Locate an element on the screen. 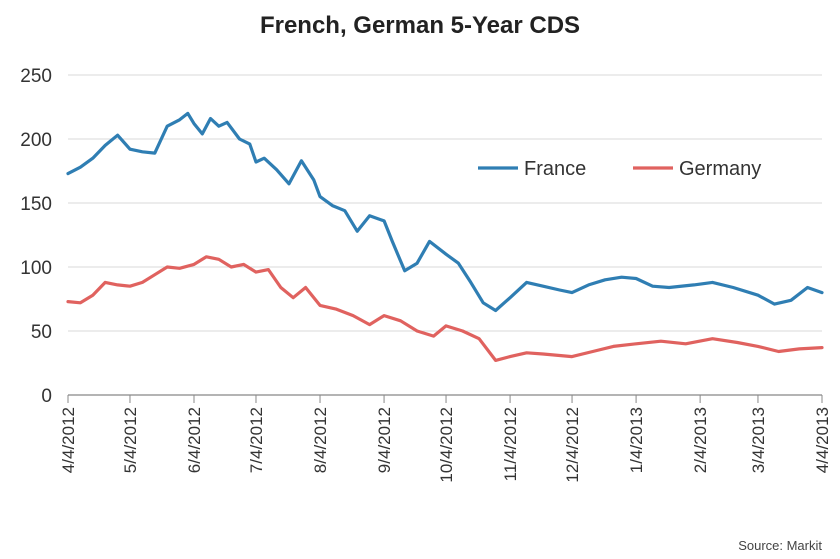  x-tick-label: 11/4/2012 is located at coordinates (510, 444).